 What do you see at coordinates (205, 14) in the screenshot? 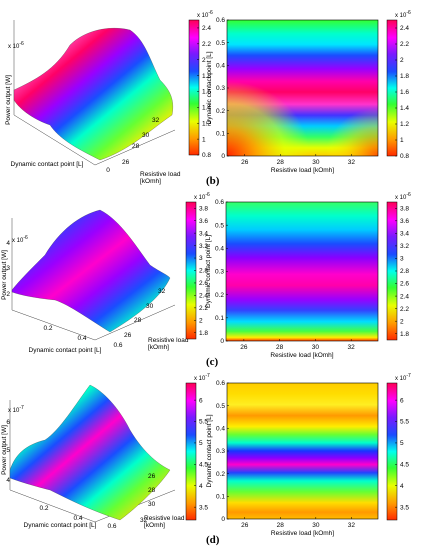
I see `b3d-colorbar-exponent: x 10-6` at bounding box center [205, 14].